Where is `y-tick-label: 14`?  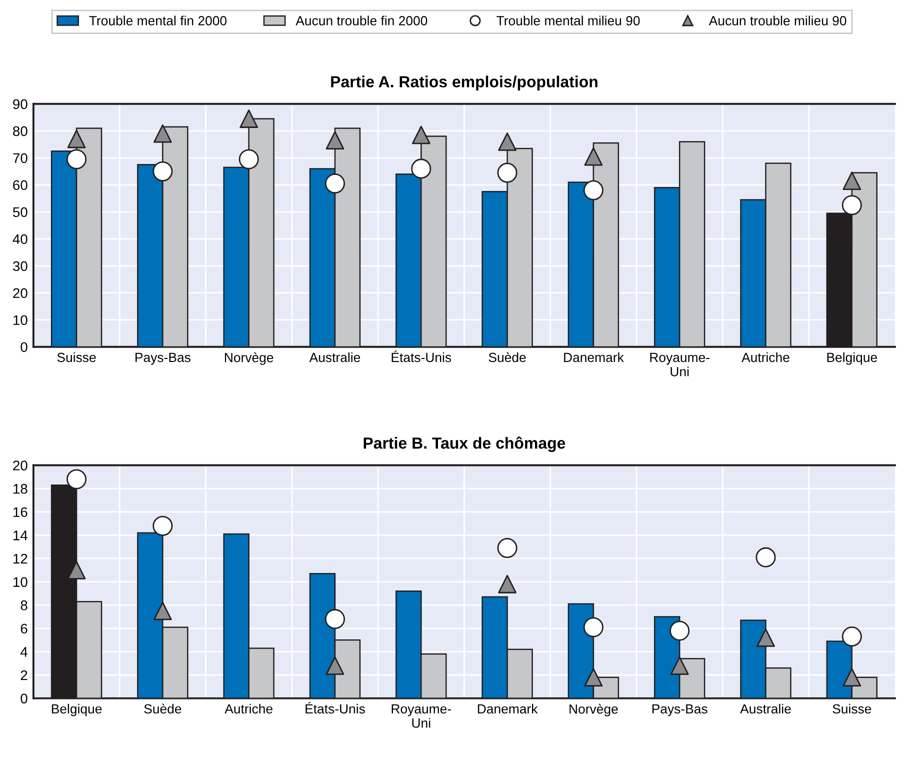
y-tick-label: 14 is located at coordinates (21, 535).